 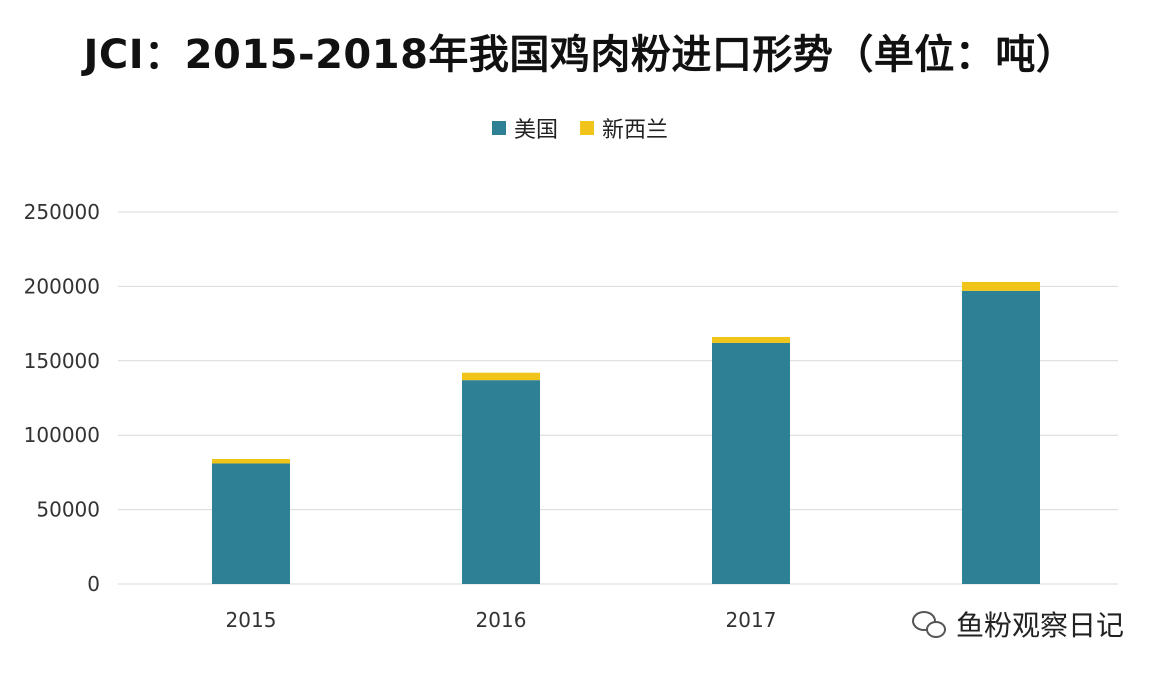 What do you see at coordinates (62, 361) in the screenshot?
I see `y-tick-label-150000: 150000` at bounding box center [62, 361].